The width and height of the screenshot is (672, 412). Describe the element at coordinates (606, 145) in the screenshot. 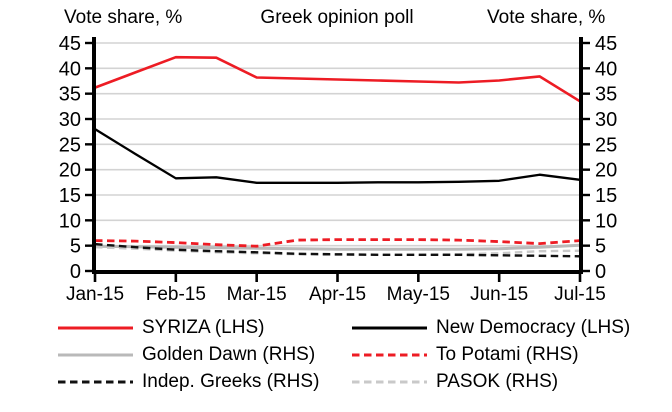

I see `y-tick-label-right-25: 25` at that location.